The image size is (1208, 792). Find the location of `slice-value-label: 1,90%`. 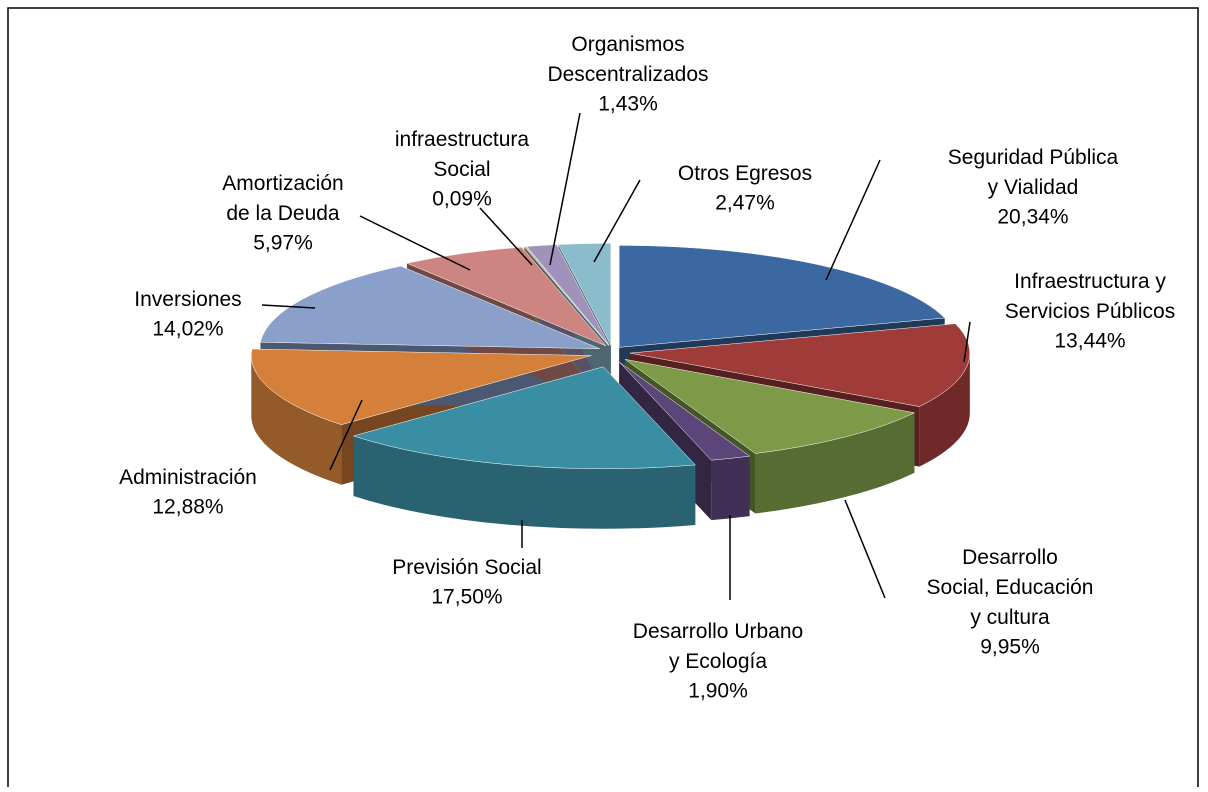

slice-value-label: 1,90% is located at coordinates (718, 691).